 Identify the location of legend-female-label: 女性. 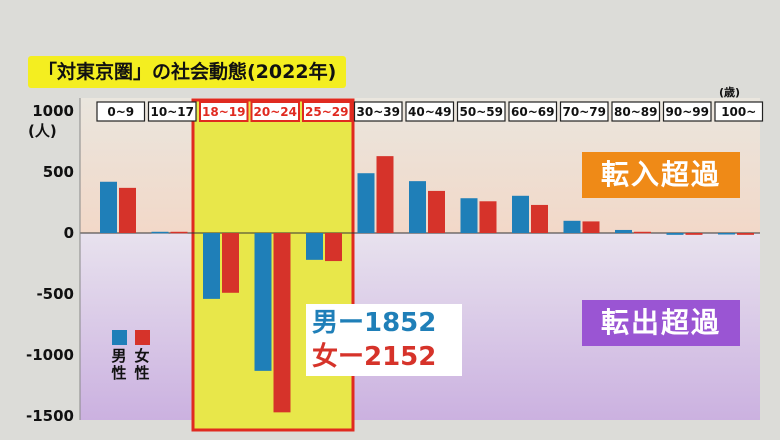
(142, 364).